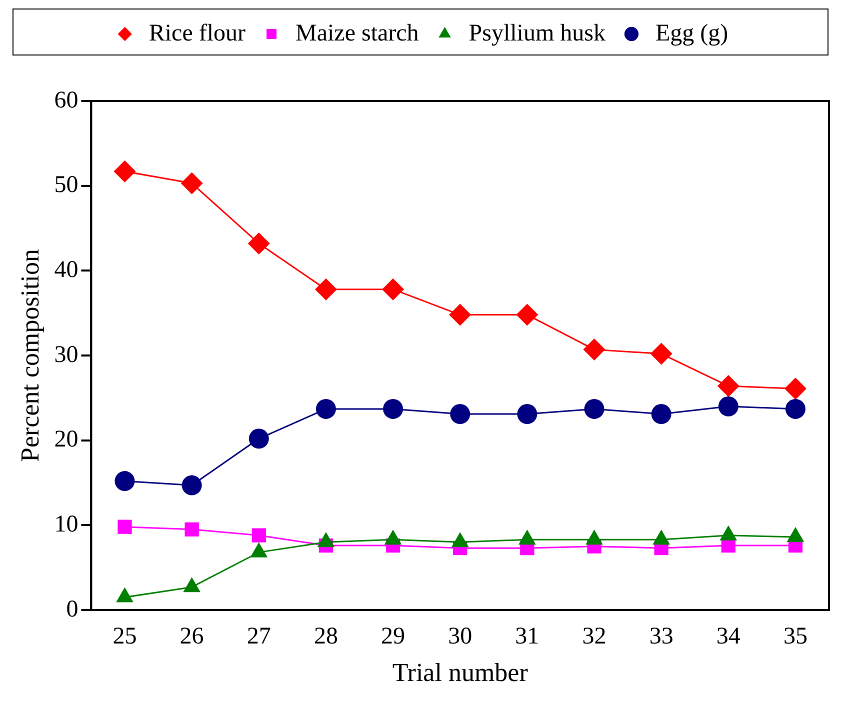 The image size is (851, 709). Describe the element at coordinates (728, 637) in the screenshot. I see `x-tick-label: 34` at that location.